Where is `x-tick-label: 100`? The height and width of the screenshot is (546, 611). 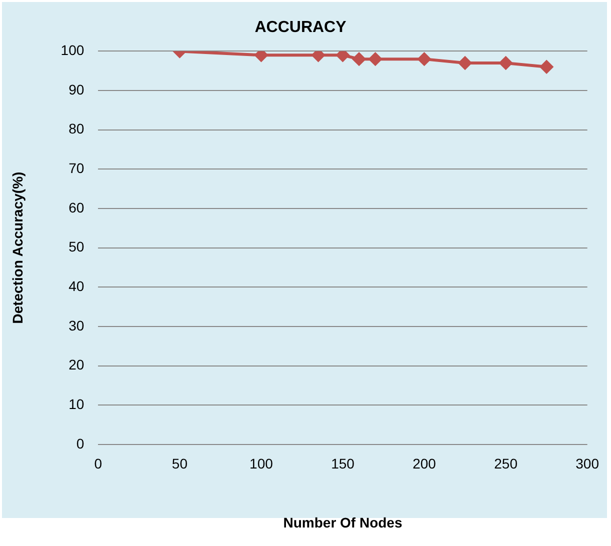 x-tick-label: 100 is located at coordinates (262, 464).